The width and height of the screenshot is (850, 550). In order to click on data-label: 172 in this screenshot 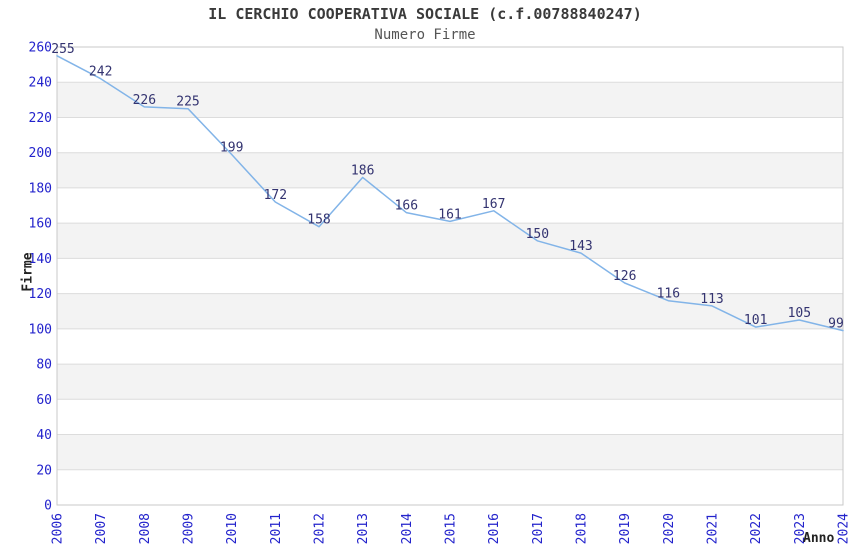, I will do `click(275, 195)`.